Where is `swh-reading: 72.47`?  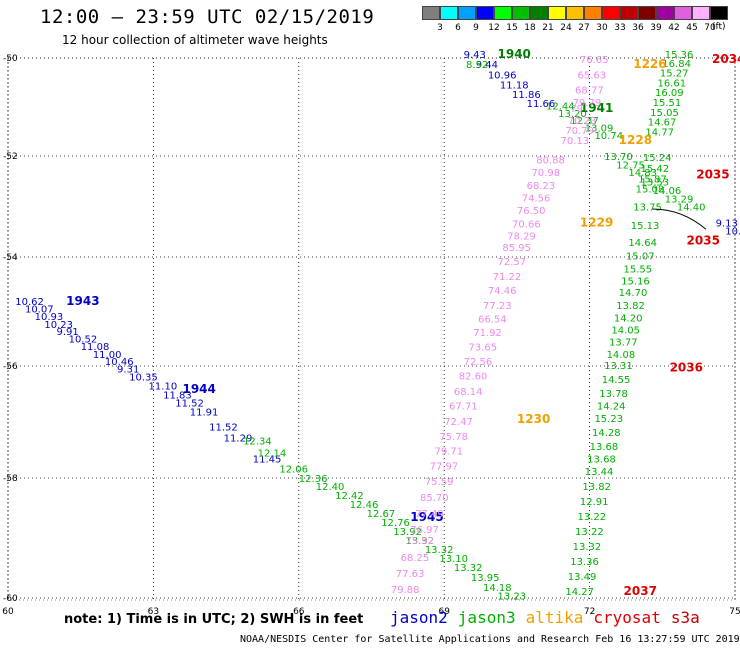 swh-reading: 72.47 is located at coordinates (458, 422).